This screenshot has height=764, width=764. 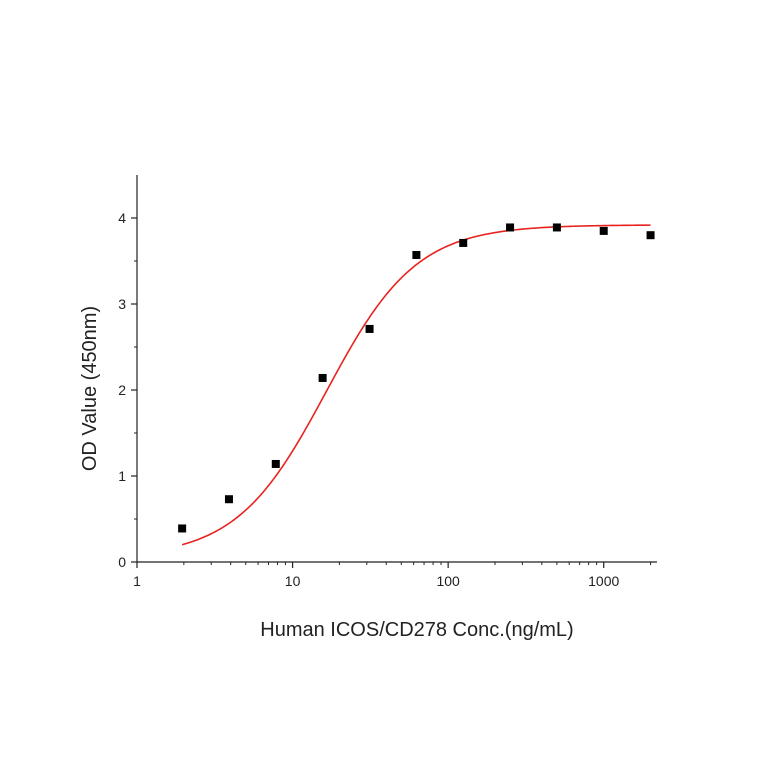 What do you see at coordinates (603, 581) in the screenshot?
I see `x-tick-label: 1000` at bounding box center [603, 581].